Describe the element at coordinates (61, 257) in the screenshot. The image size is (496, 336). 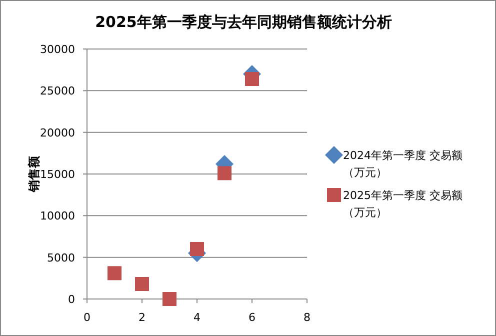
I see `y-tick-label: 5000` at that location.